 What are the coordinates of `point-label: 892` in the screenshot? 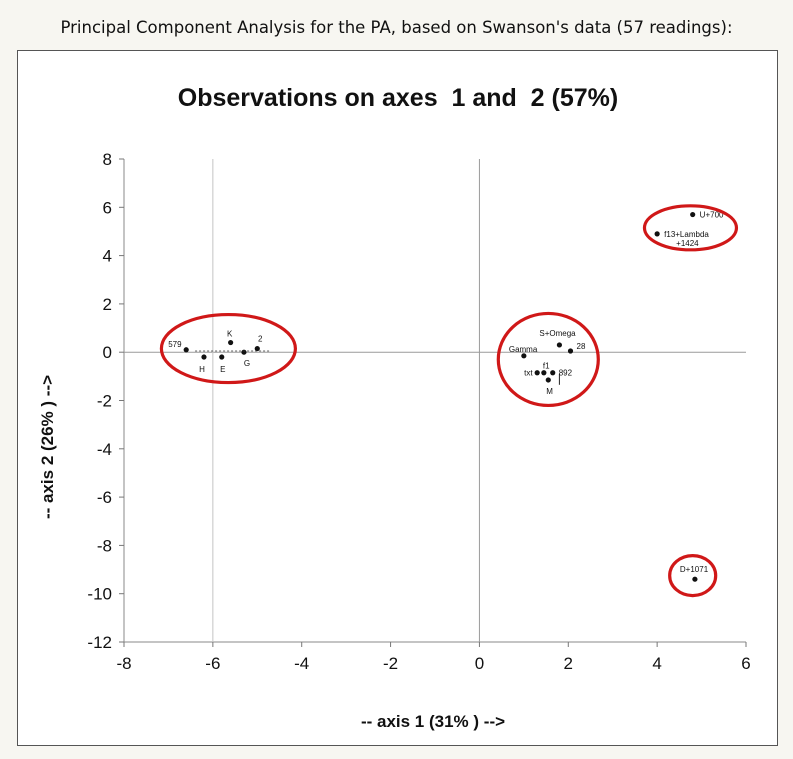 It's located at (566, 373).